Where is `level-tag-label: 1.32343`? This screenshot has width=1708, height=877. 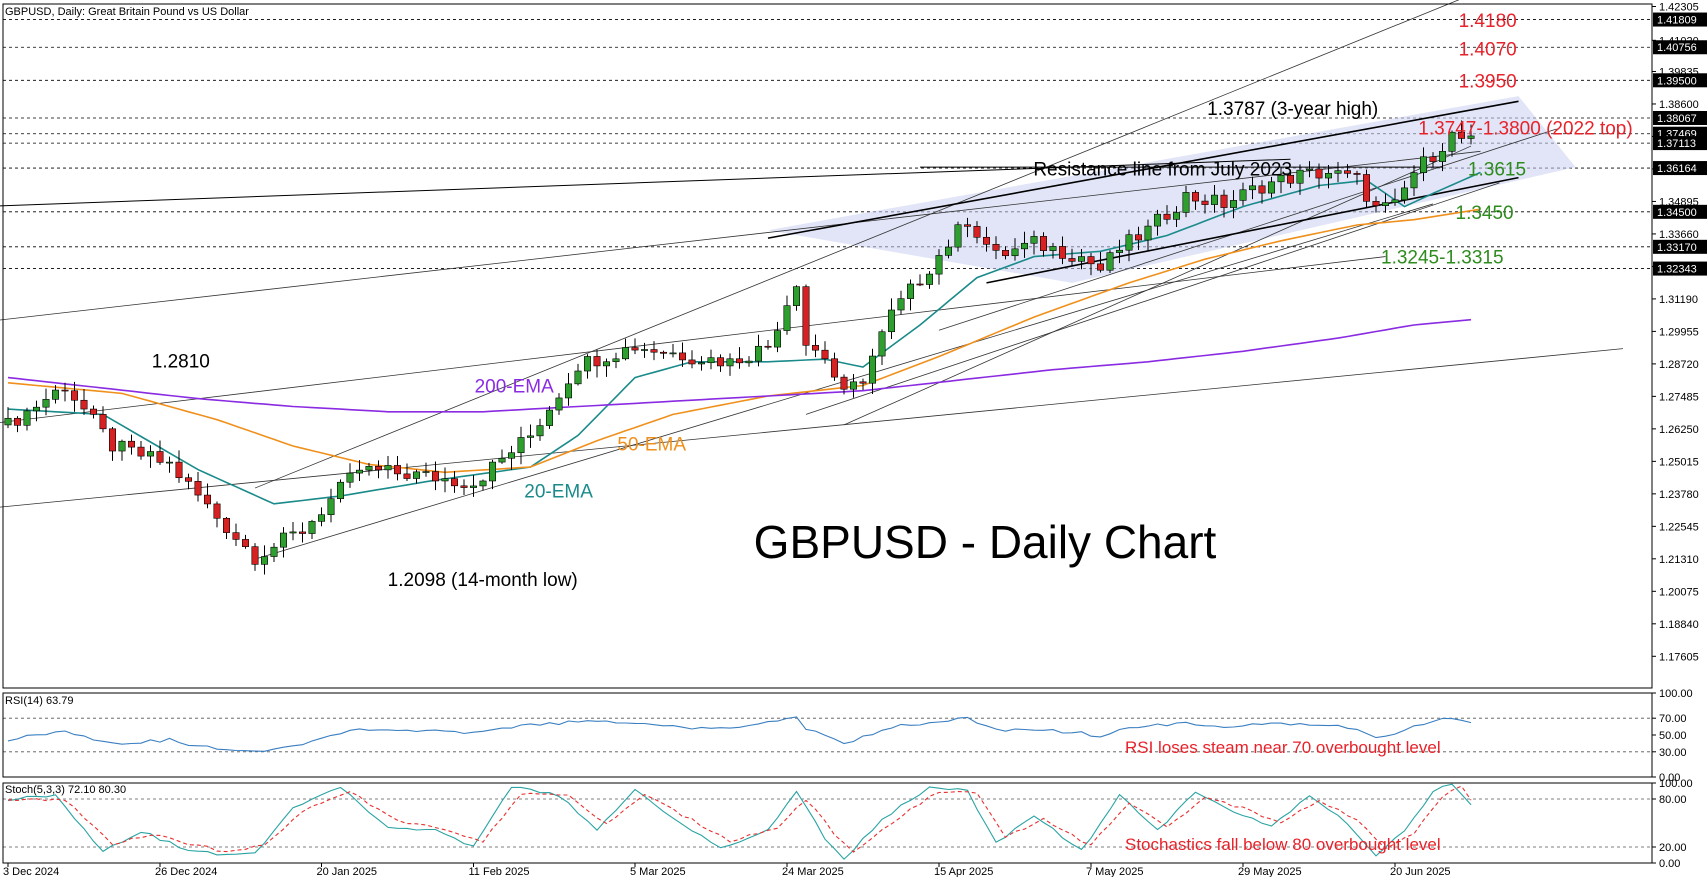
level-tag-label: 1.32343 is located at coordinates (1677, 270).